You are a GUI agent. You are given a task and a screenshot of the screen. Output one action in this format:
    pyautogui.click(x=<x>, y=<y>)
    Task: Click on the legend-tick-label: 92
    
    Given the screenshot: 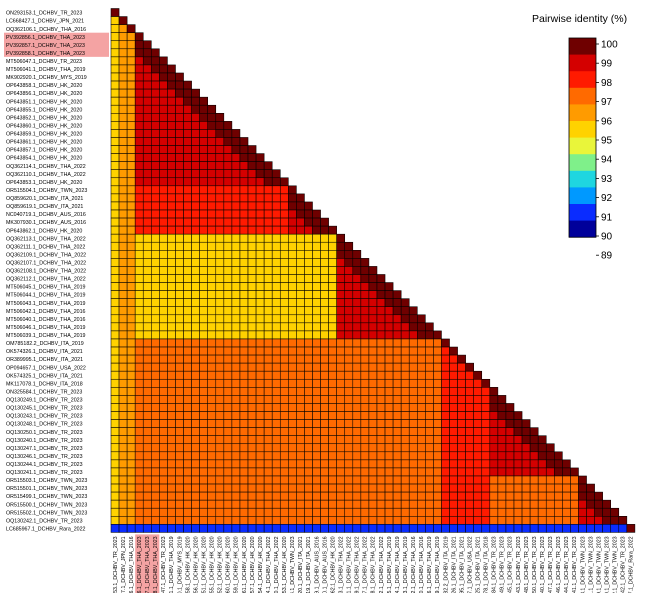 What is the action you would take?
    pyautogui.click(x=607, y=198)
    